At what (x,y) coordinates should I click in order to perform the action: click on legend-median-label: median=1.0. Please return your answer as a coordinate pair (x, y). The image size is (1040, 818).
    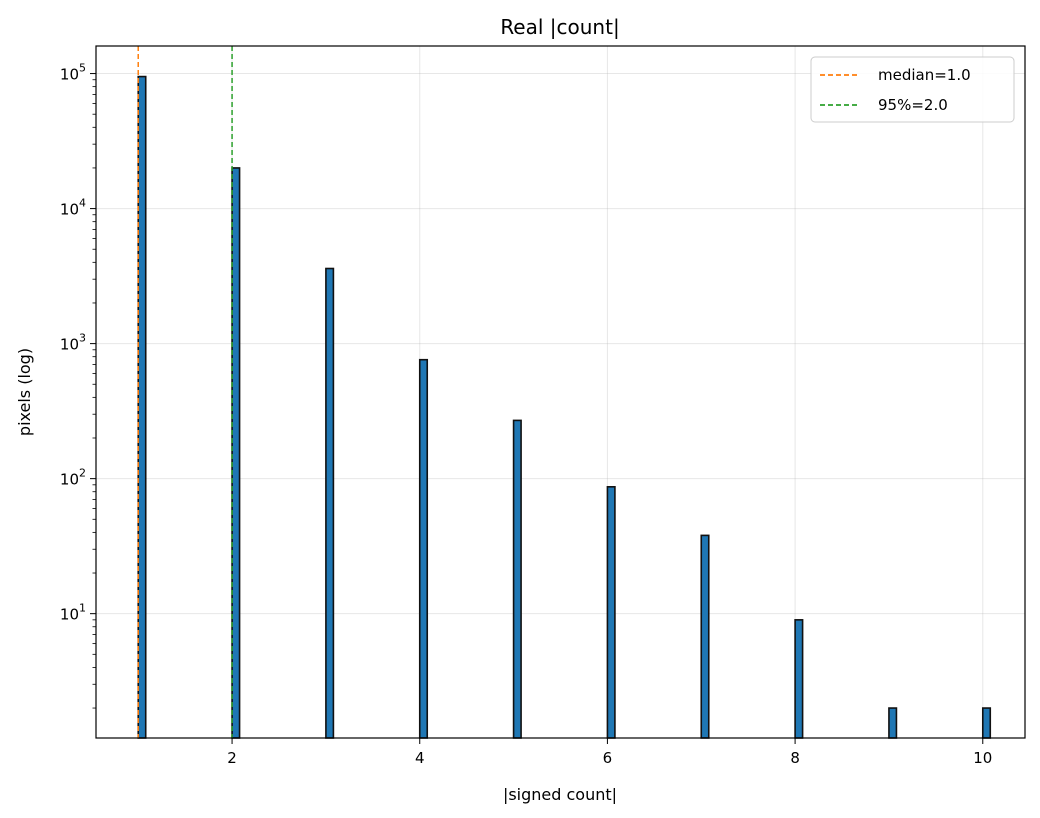
    Looking at the image, I should click on (924, 75).